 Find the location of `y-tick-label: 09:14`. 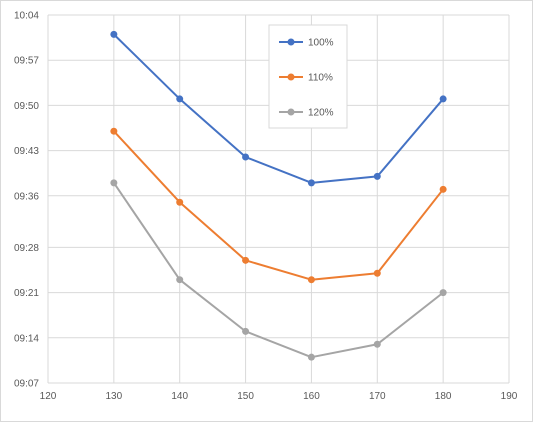

y-tick-label: 09:14 is located at coordinates (26, 338).